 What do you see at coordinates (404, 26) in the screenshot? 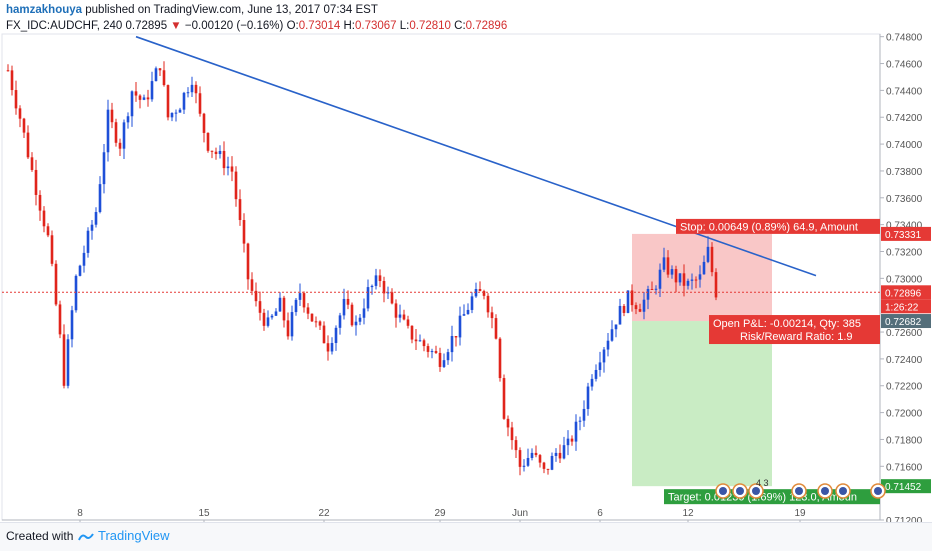
I see `low-label: L:` at bounding box center [404, 26].